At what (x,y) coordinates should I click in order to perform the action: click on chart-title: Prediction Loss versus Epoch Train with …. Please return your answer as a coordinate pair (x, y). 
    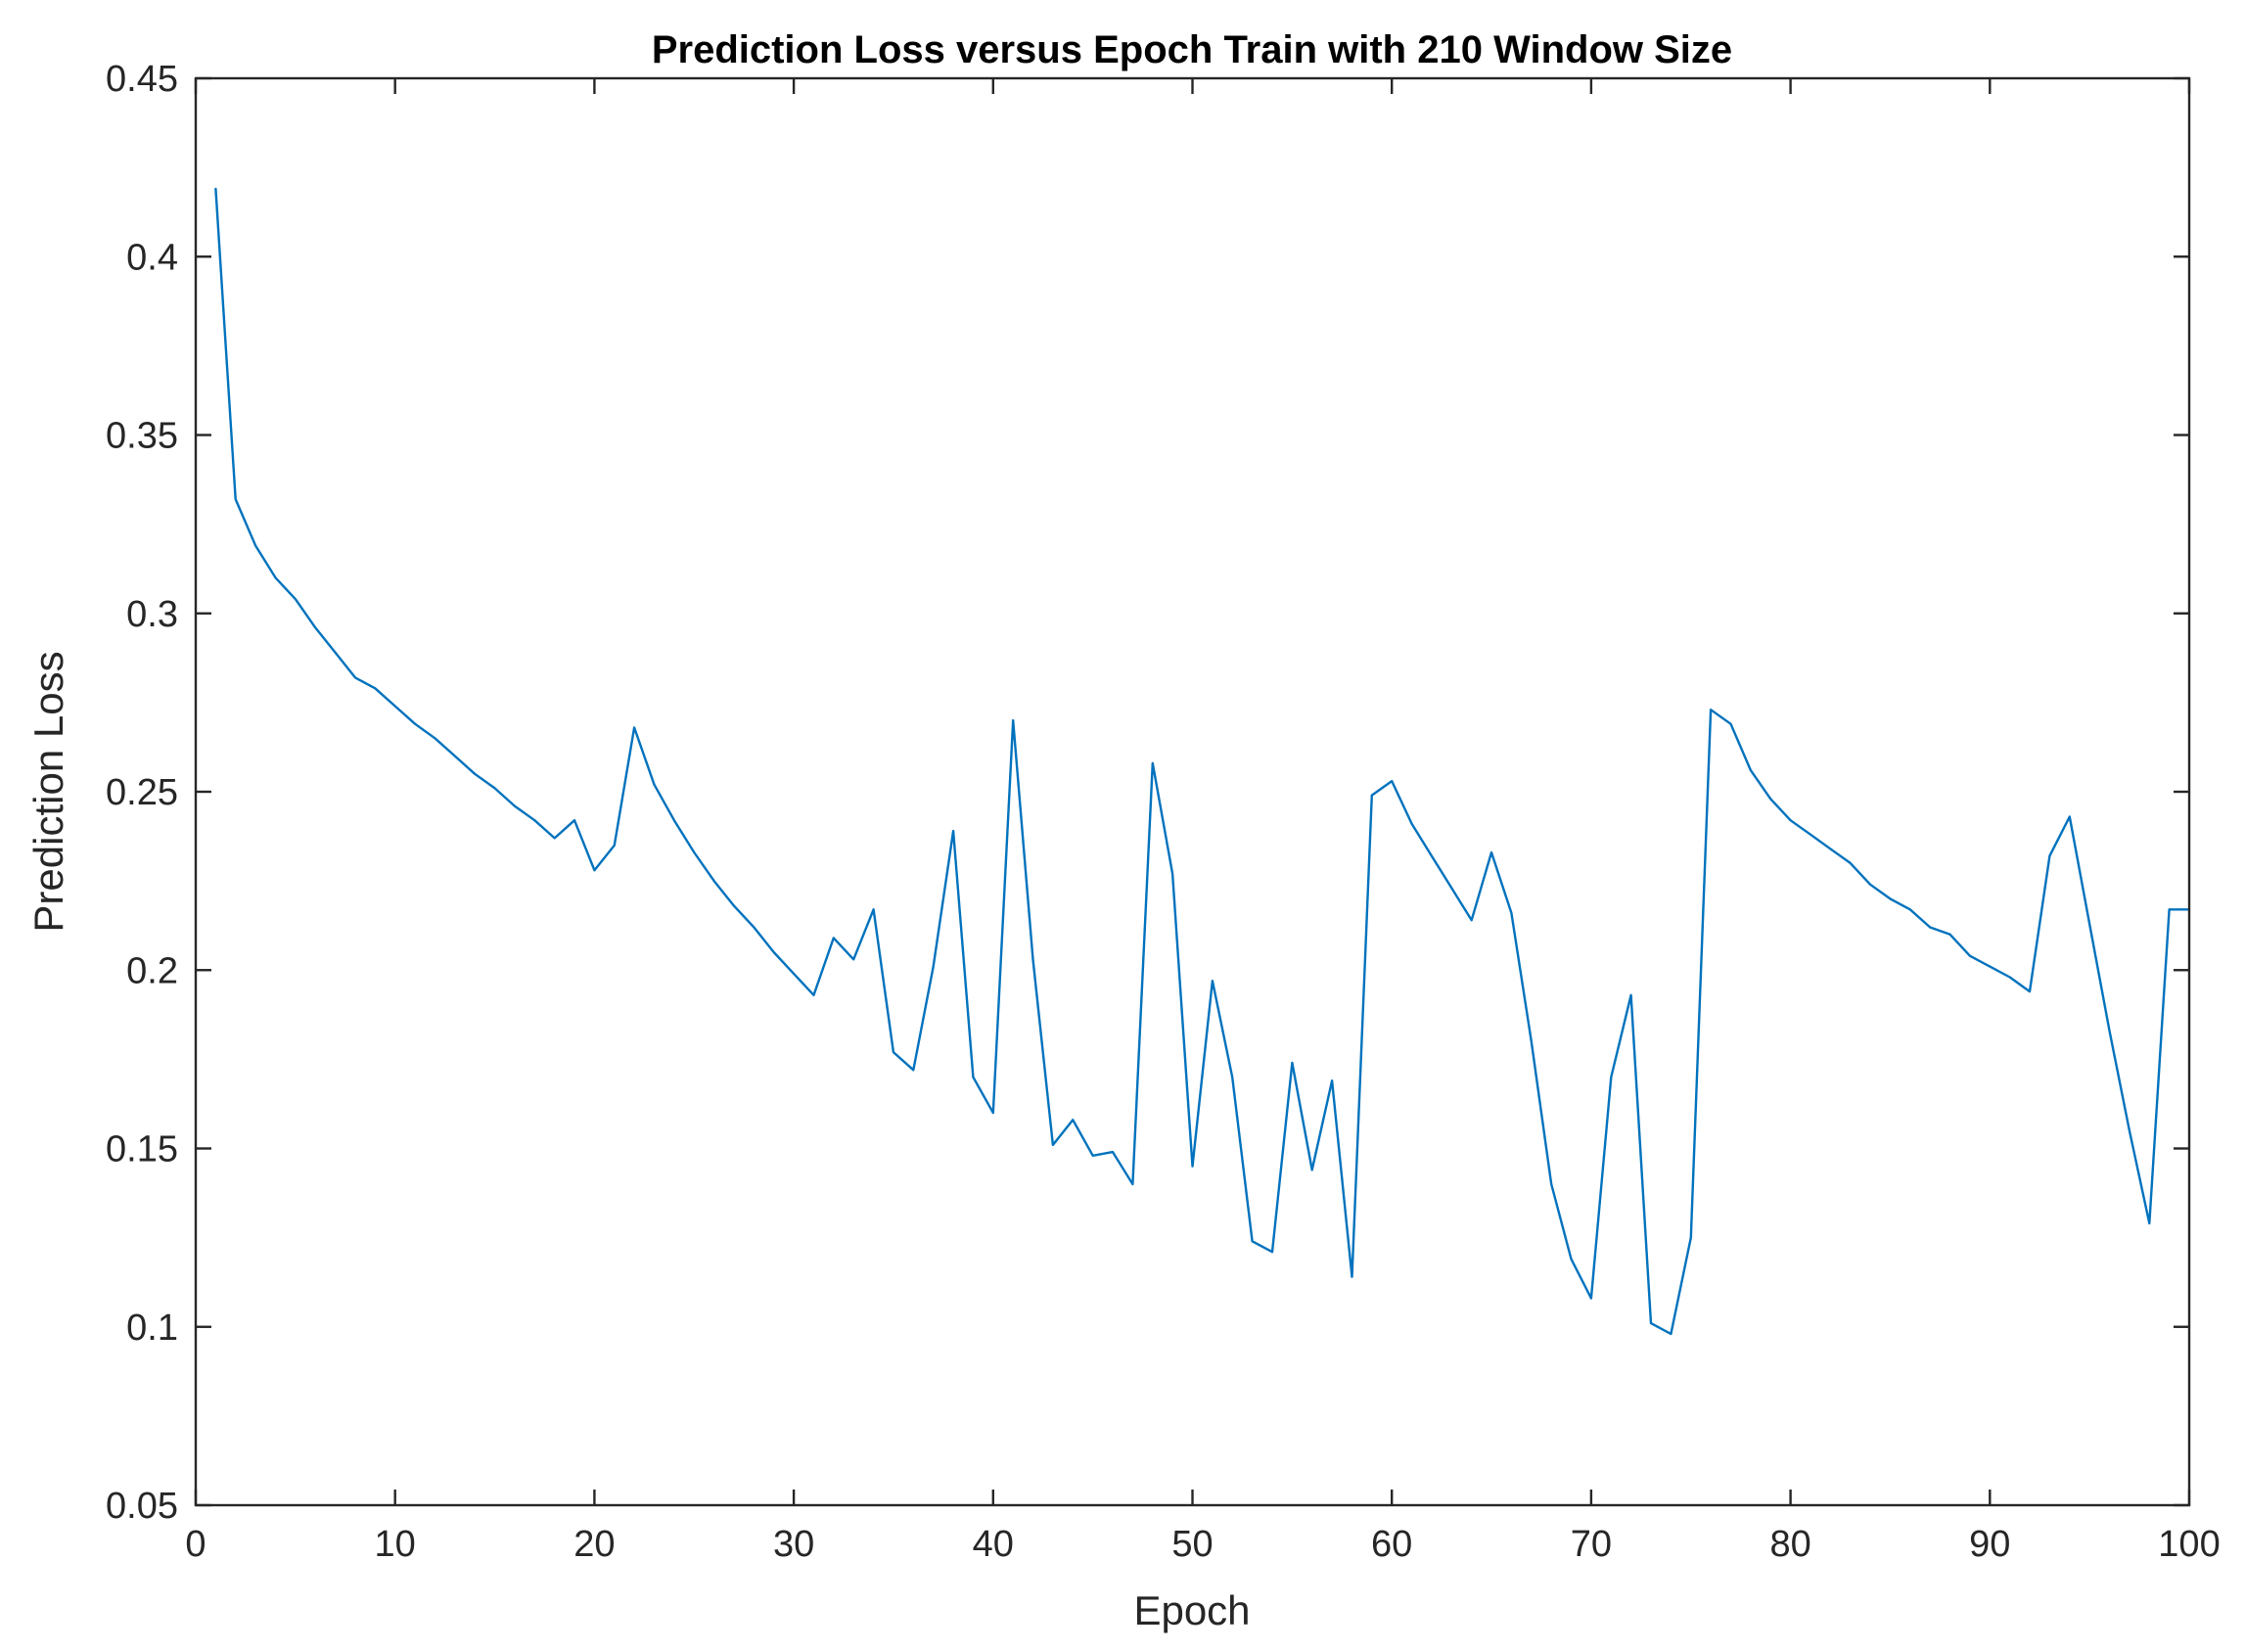
    Looking at the image, I should click on (1192, 49).